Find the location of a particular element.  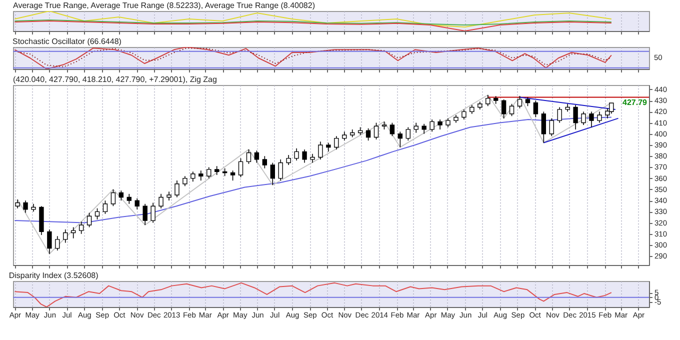

line-series is located at coordinates (313, 294).